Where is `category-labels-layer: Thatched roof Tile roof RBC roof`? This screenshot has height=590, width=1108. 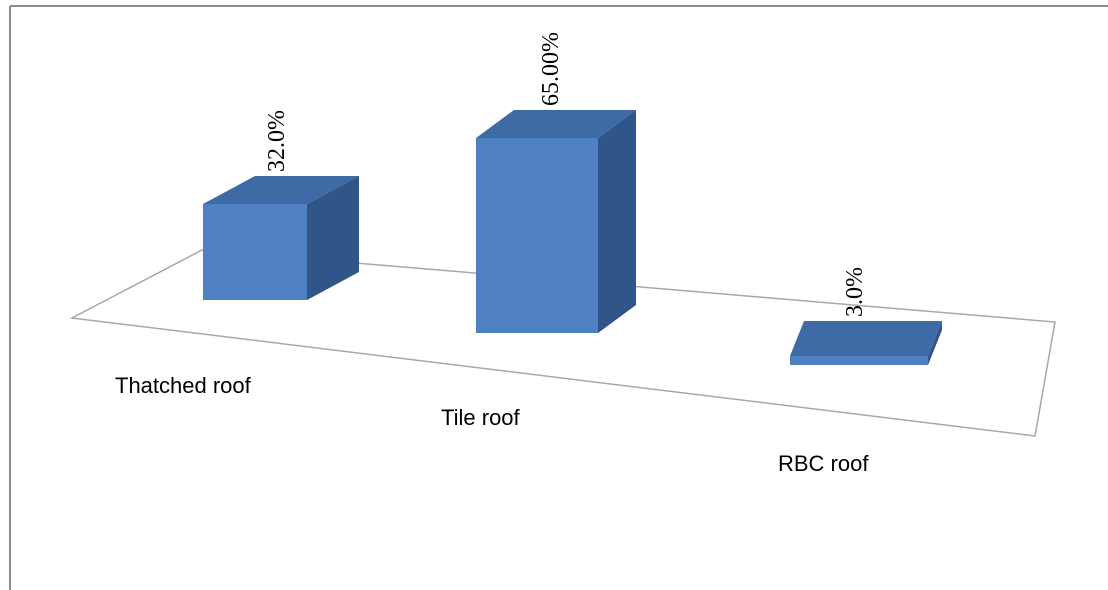
category-labels-layer: Thatched roof Tile roof RBC roof is located at coordinates (492, 424).